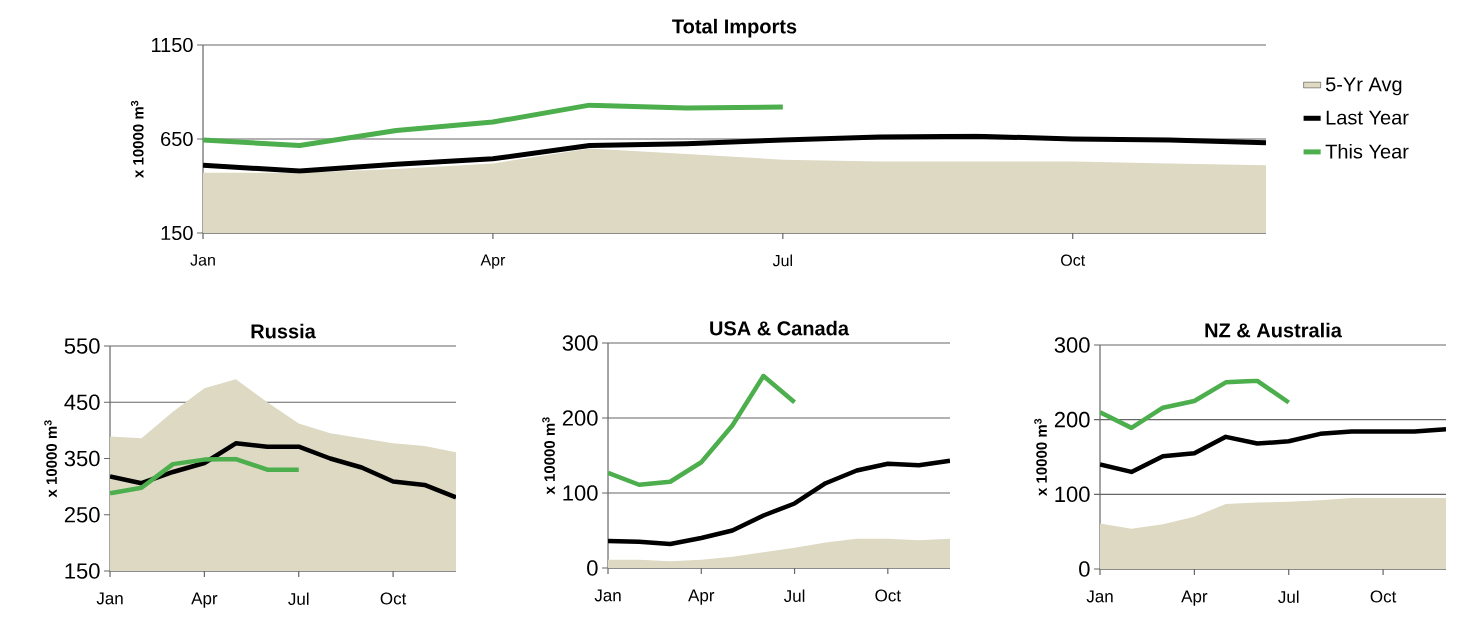 Image resolution: width=1479 pixels, height=623 pixels. What do you see at coordinates (1363, 86) in the screenshot?
I see `legend-label: 5-Yr Avg` at bounding box center [1363, 86].